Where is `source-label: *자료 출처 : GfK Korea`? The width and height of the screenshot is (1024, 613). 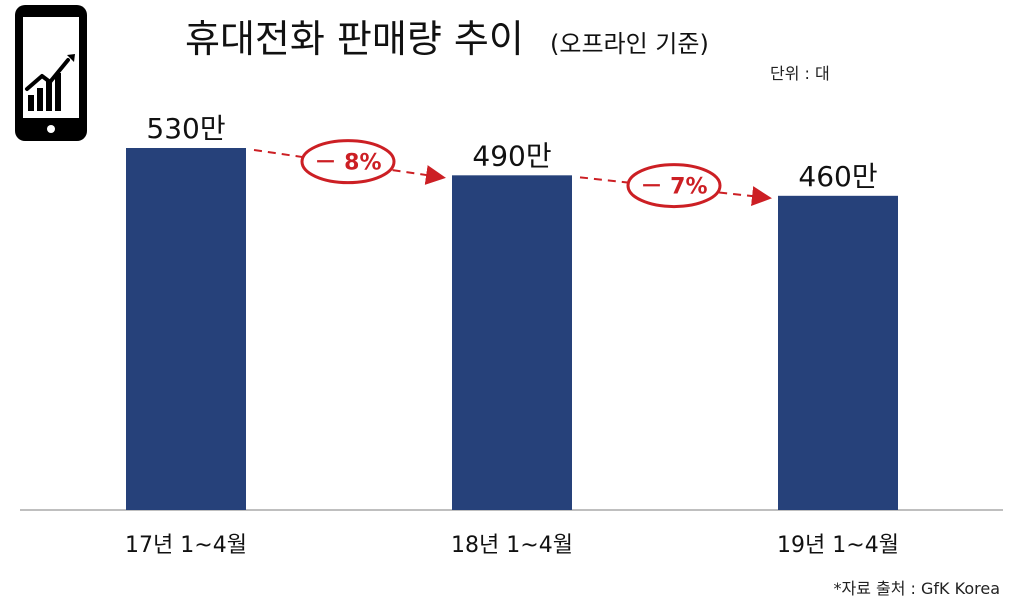
source-label: *자료 출처 : GfK Korea is located at coordinates (917, 588).